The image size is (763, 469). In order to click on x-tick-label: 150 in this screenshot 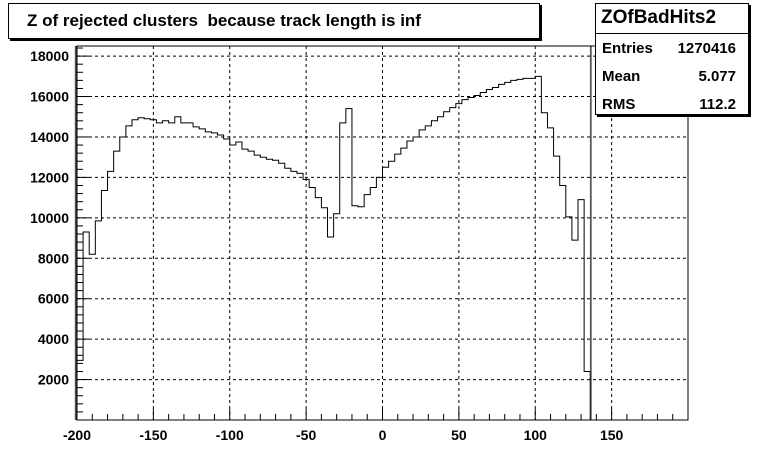, I will do `click(612, 435)`.